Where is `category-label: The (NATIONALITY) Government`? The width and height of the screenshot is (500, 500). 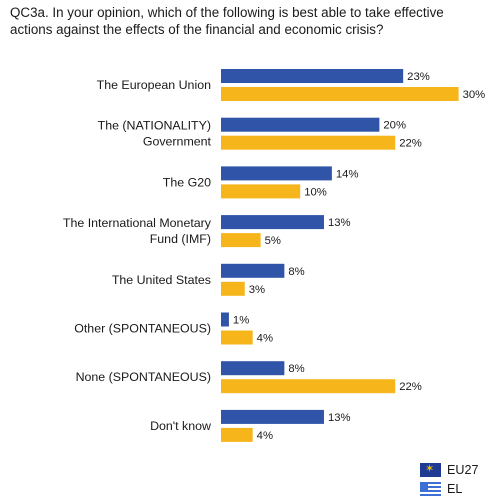
category-label: The (NATIONALITY) Government is located at coordinates (155, 134).